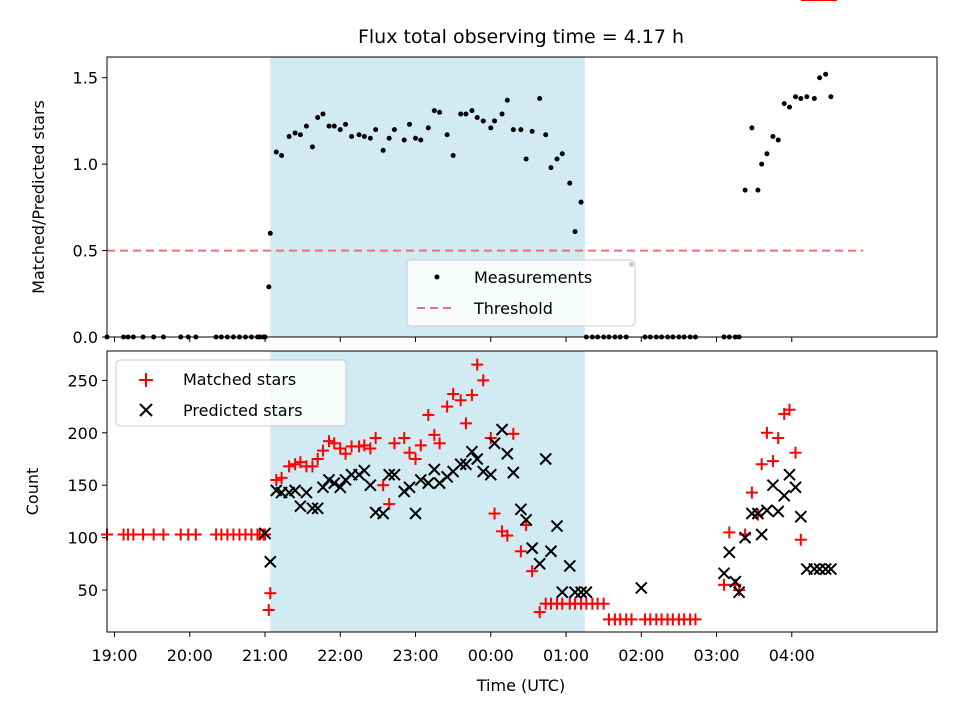  I want to click on legend-matched-label: Matched stars, so click(239, 379).